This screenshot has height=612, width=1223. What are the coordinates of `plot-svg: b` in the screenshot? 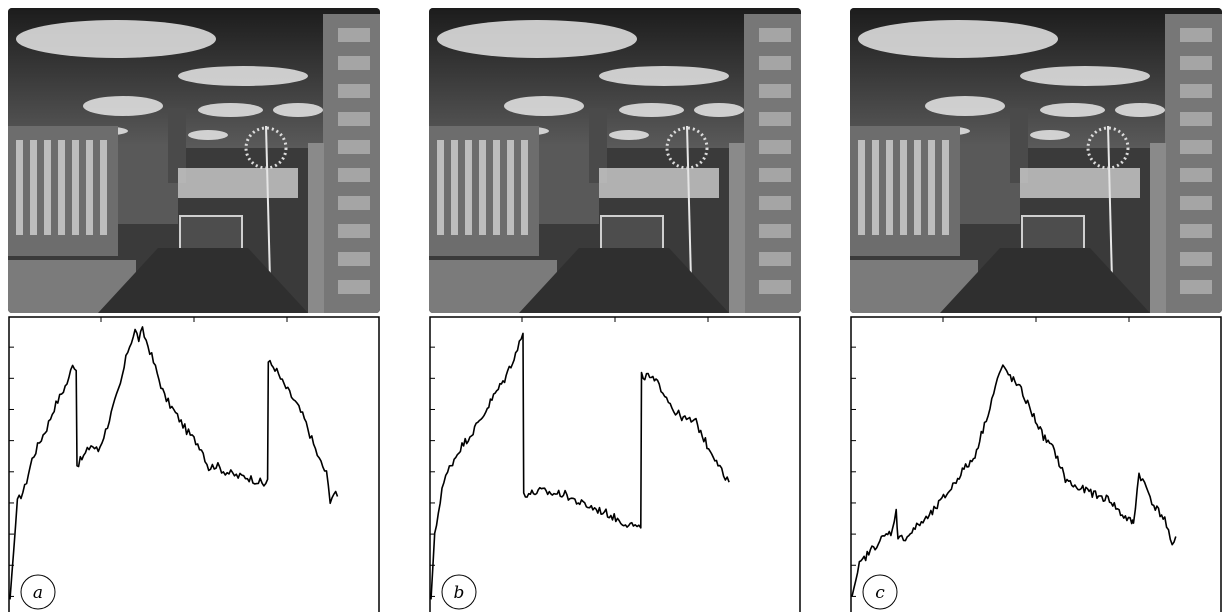 It's located at (615, 464).